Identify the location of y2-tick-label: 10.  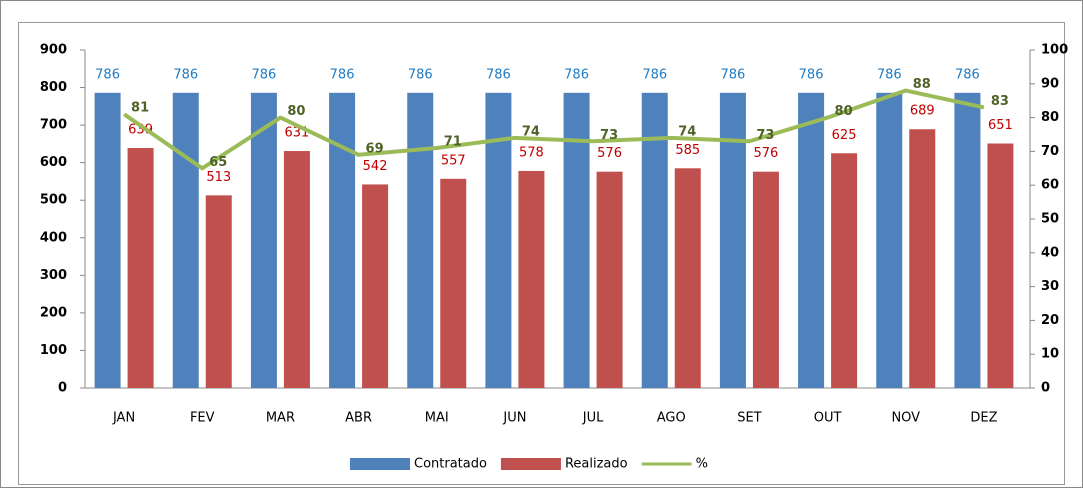
(1050, 354).